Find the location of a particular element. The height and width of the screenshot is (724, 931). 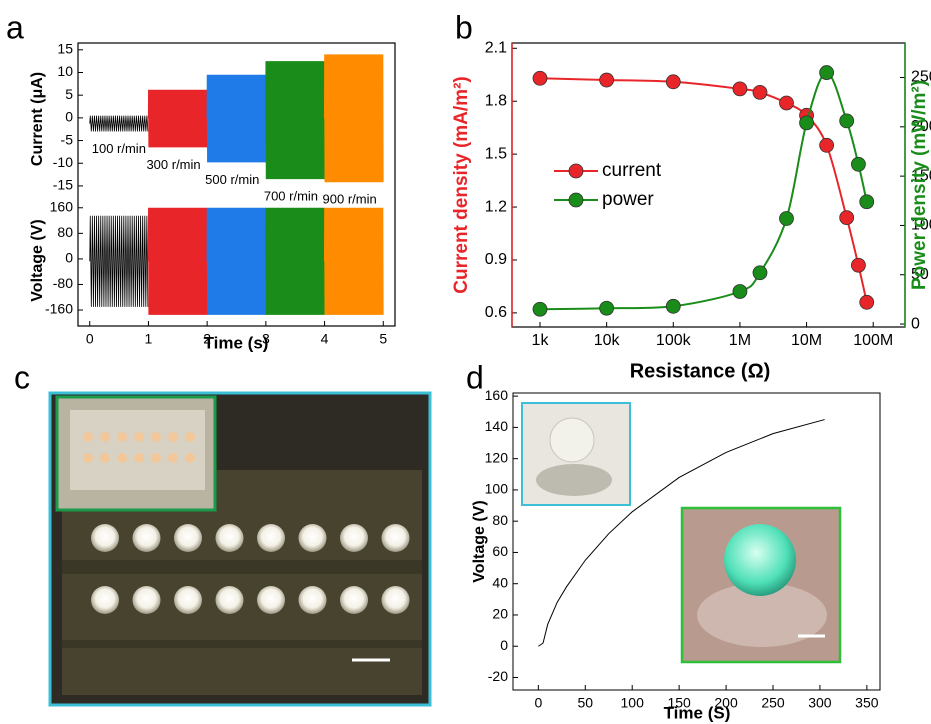

y2-tick-label: 250 is located at coordinates (921, 77).